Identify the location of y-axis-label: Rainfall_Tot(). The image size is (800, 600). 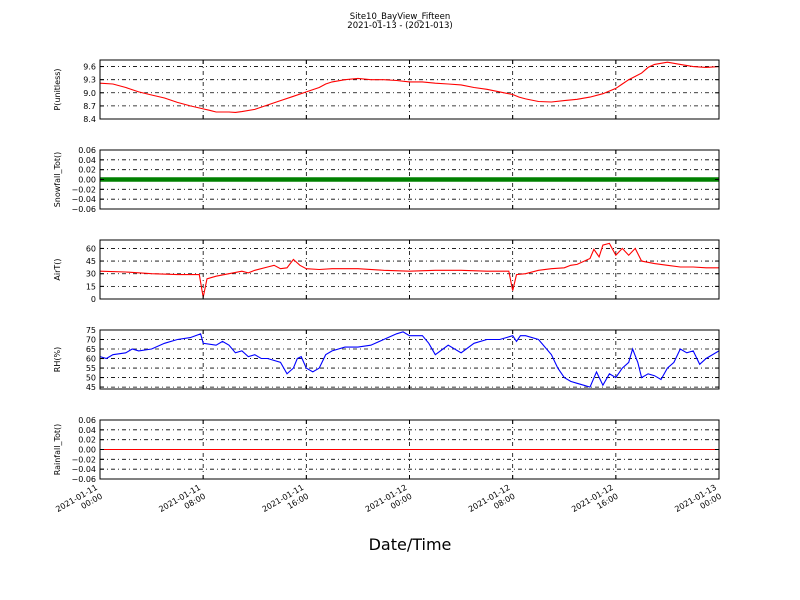
(57, 450).